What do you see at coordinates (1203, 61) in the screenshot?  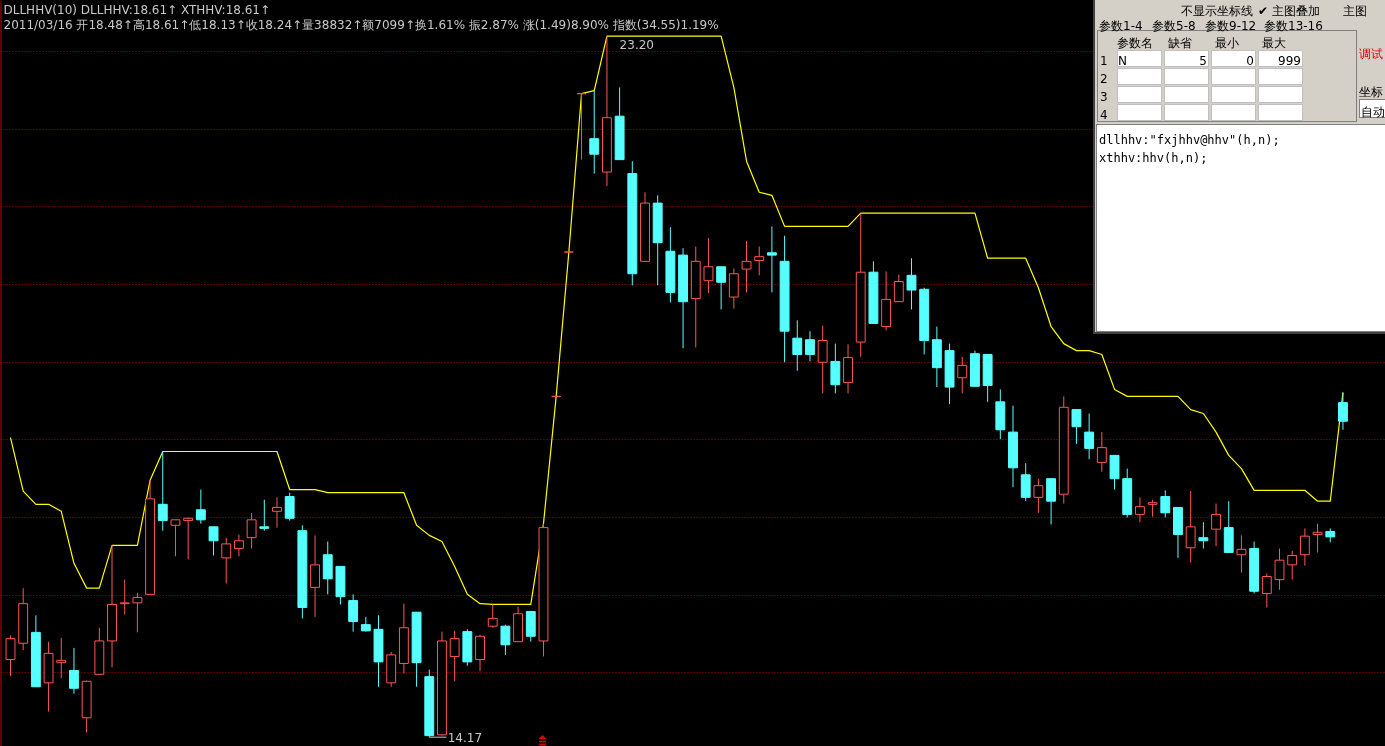 I see `annotation: 5` at bounding box center [1203, 61].